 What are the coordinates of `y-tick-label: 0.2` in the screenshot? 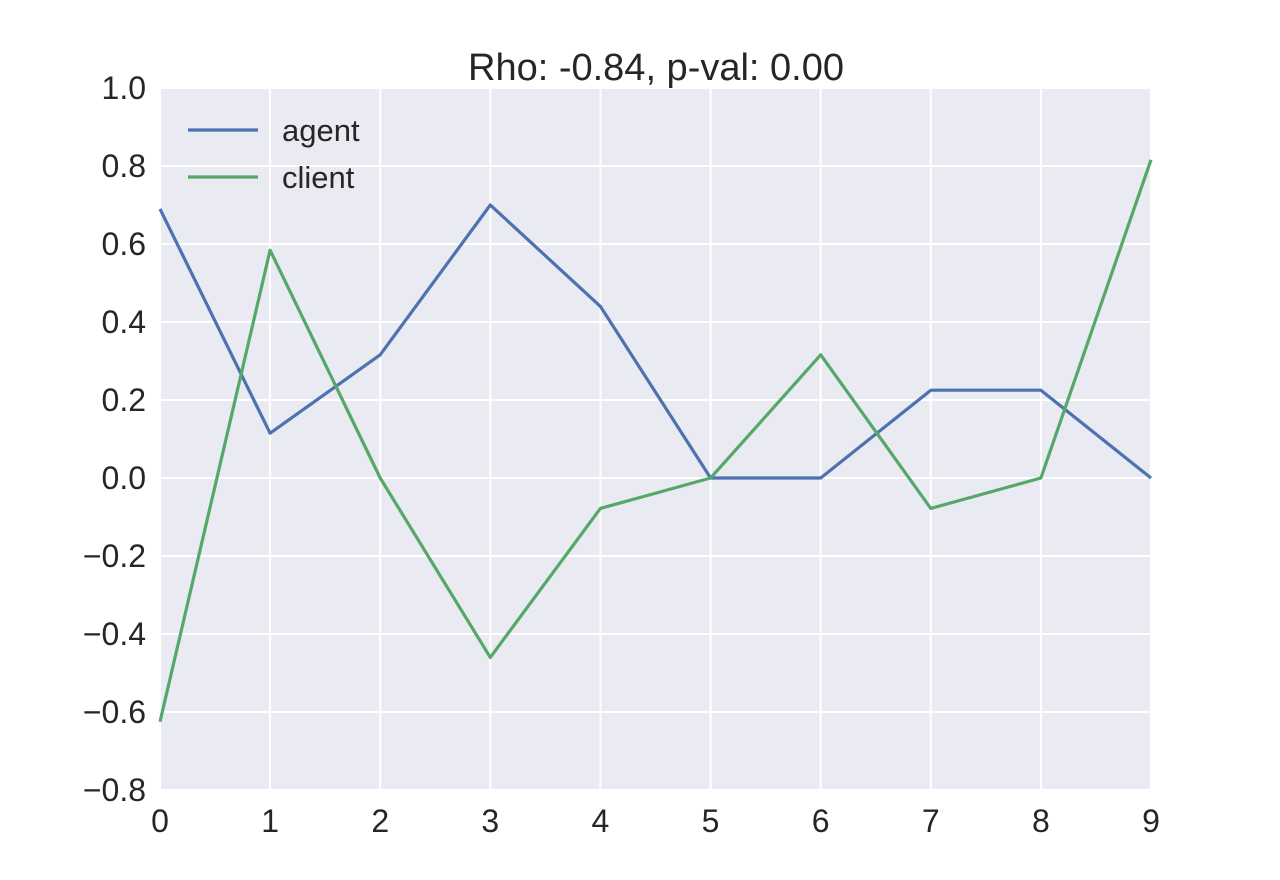 It's located at (124, 400).